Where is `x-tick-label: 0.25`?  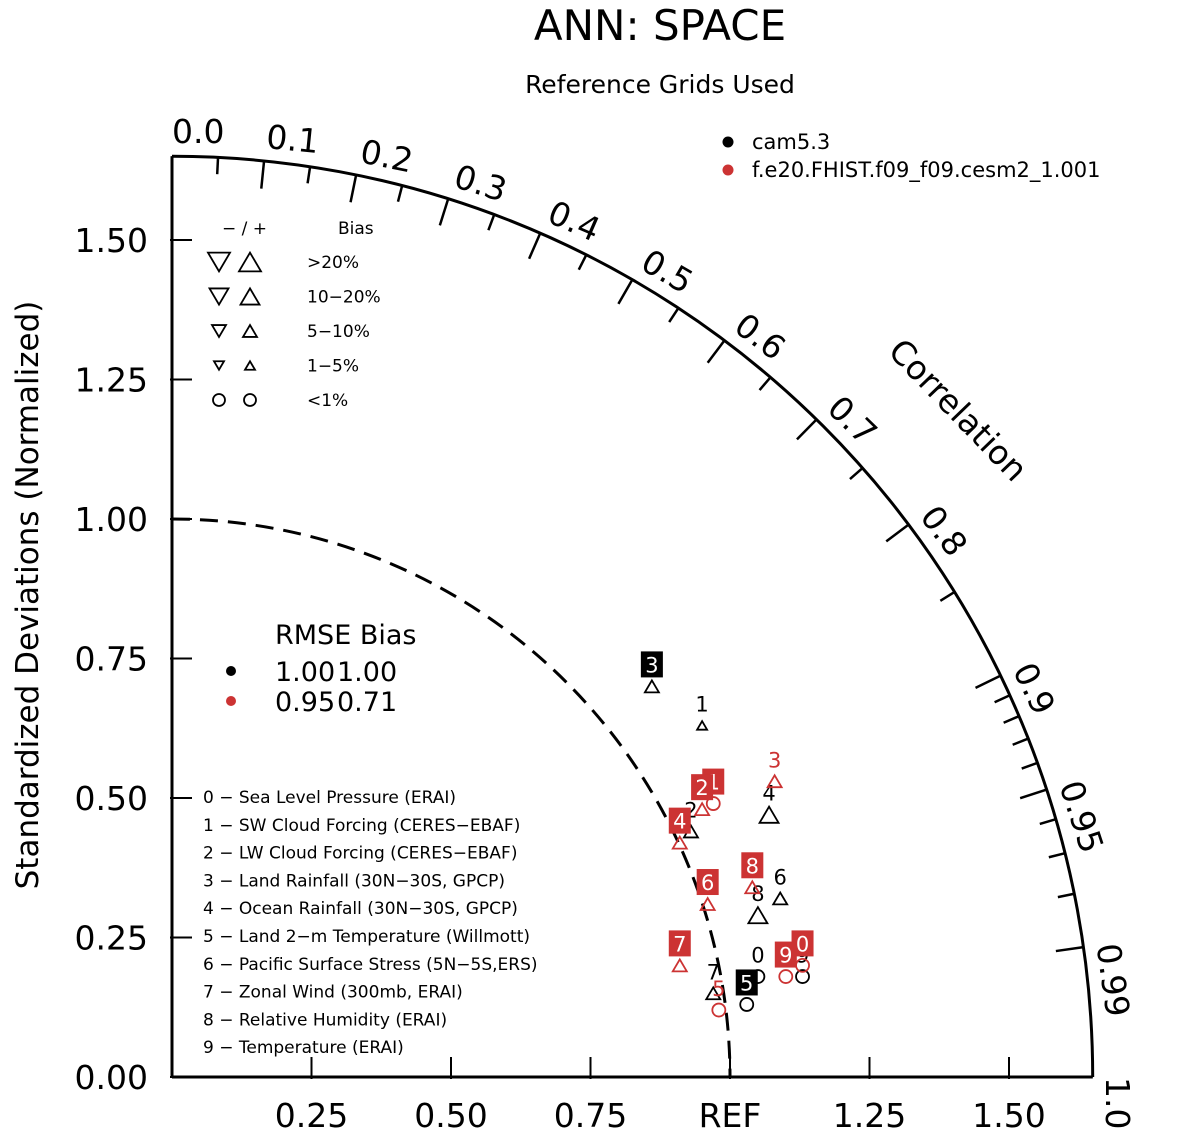 x-tick-label: 0.25 is located at coordinates (311, 1115).